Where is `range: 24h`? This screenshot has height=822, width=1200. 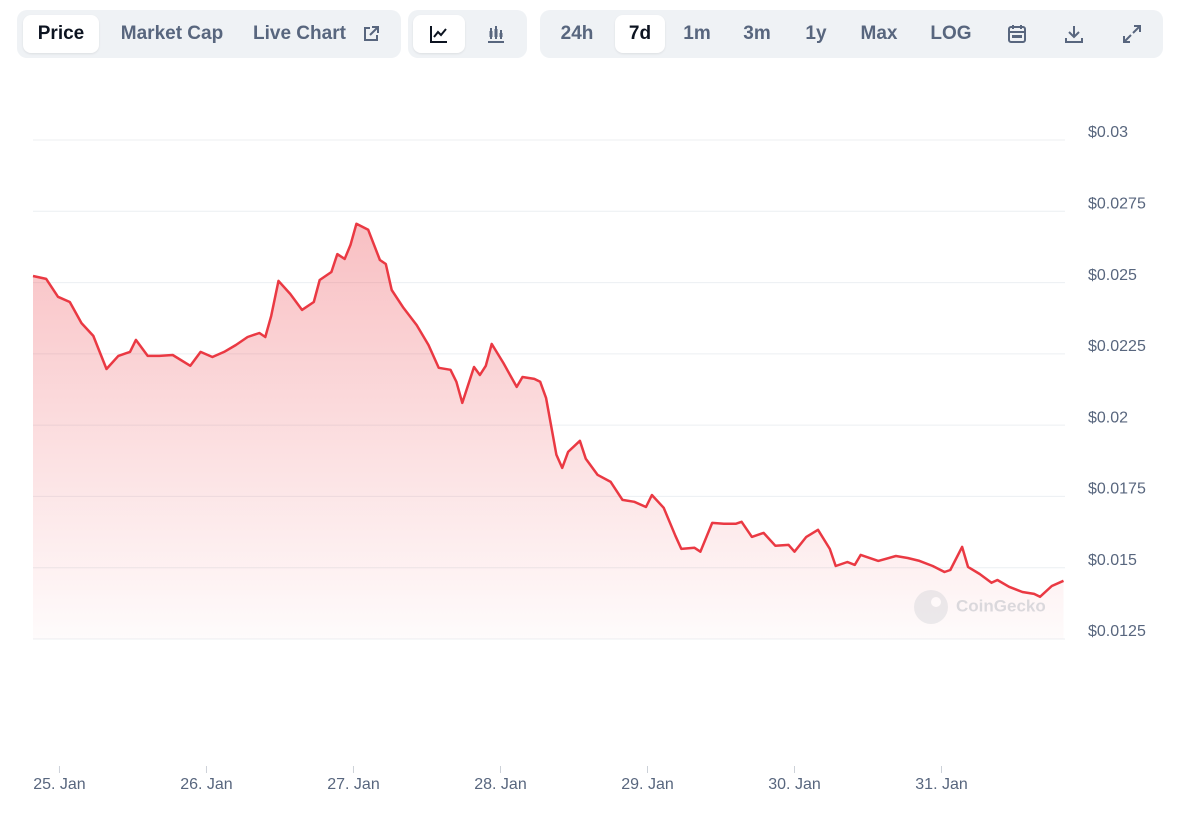
range: 24h is located at coordinates (577, 33).